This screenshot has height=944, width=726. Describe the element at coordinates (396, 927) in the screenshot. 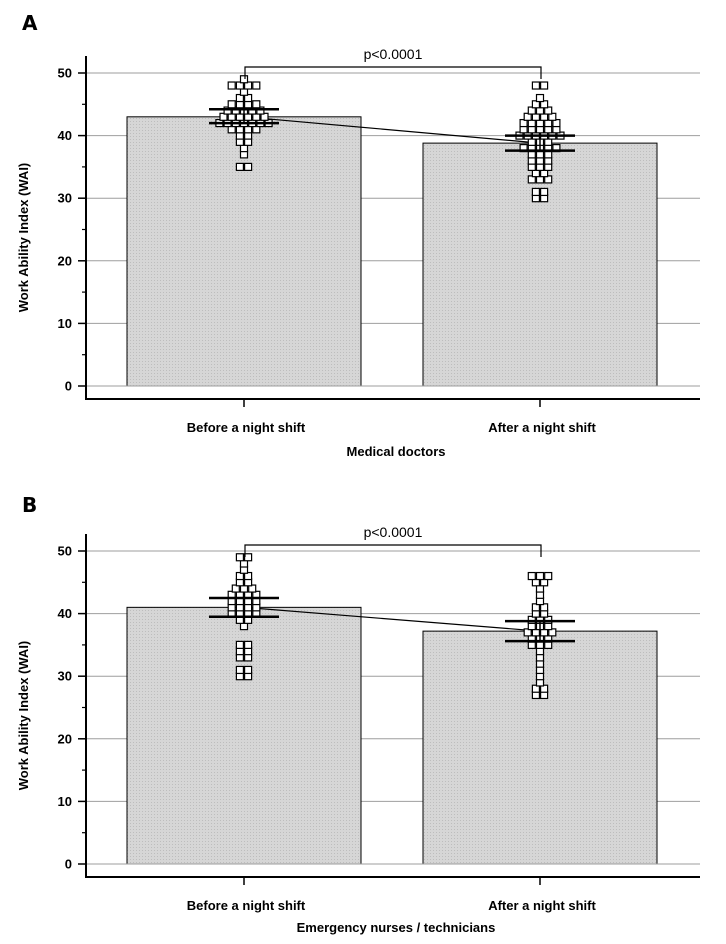

I see `x-axis-title: Emergency nurses / technicians` at that location.